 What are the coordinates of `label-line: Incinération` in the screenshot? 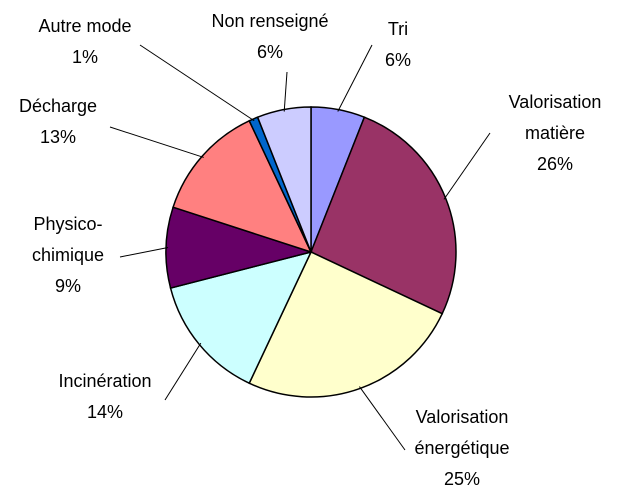 It's located at (104, 381).